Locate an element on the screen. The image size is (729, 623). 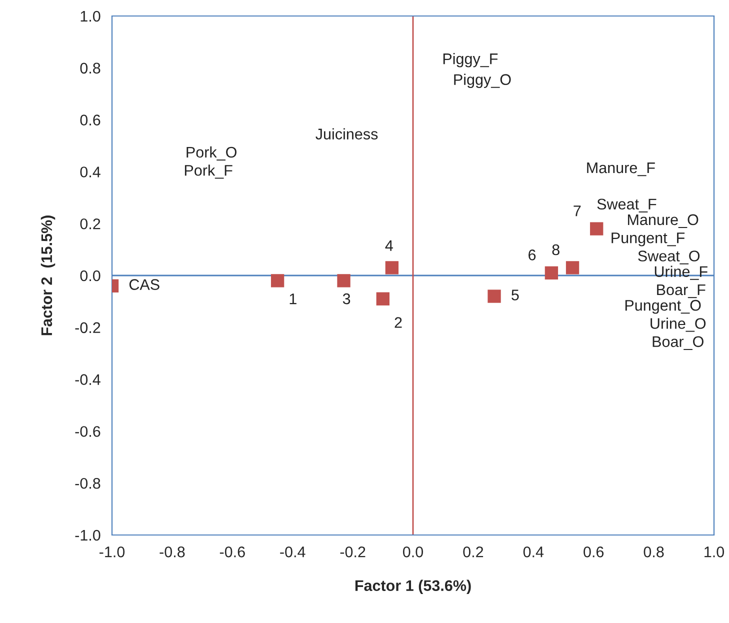
x-tick-label: -0.4 is located at coordinates (293, 552).